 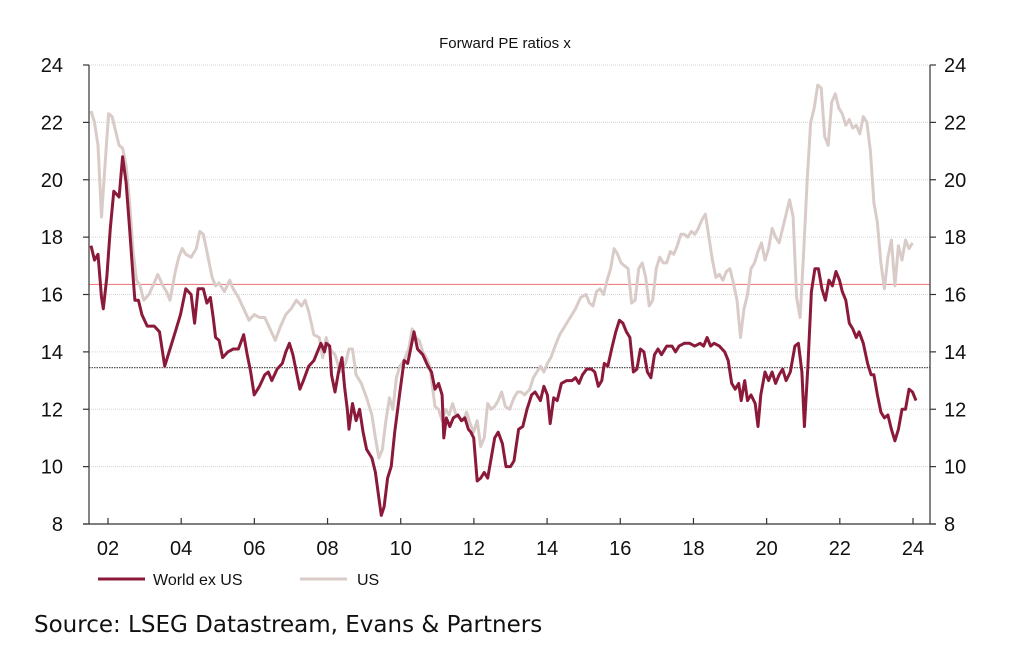 I want to click on y-axis-left: 8 10 12 14 16 18 20 22 24, so click(x=65, y=295).